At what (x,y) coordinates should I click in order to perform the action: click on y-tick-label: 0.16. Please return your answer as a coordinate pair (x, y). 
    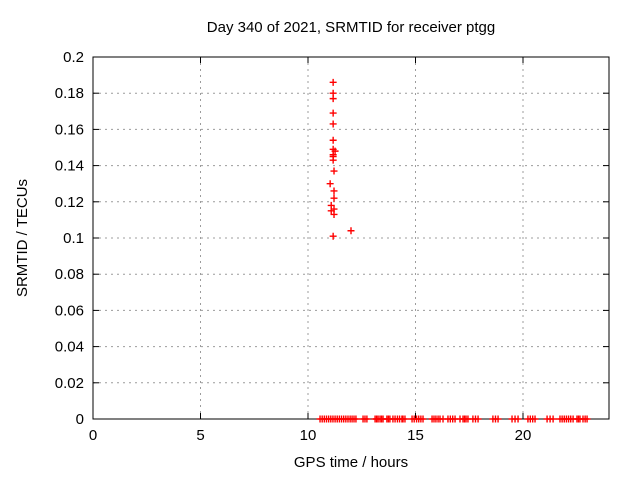
    Looking at the image, I should click on (69, 129).